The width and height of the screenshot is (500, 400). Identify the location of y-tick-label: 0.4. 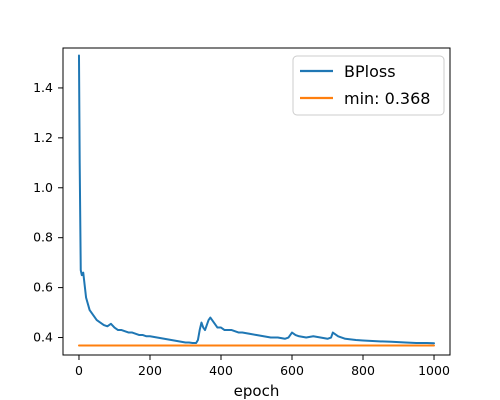
(43, 337).